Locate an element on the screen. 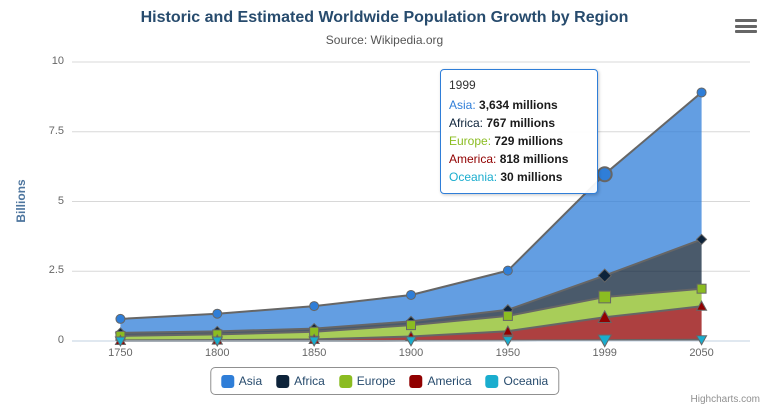 Image resolution: width=769 pixels, height=416 pixels. y-axis-label: 10 is located at coordinates (57, 61).